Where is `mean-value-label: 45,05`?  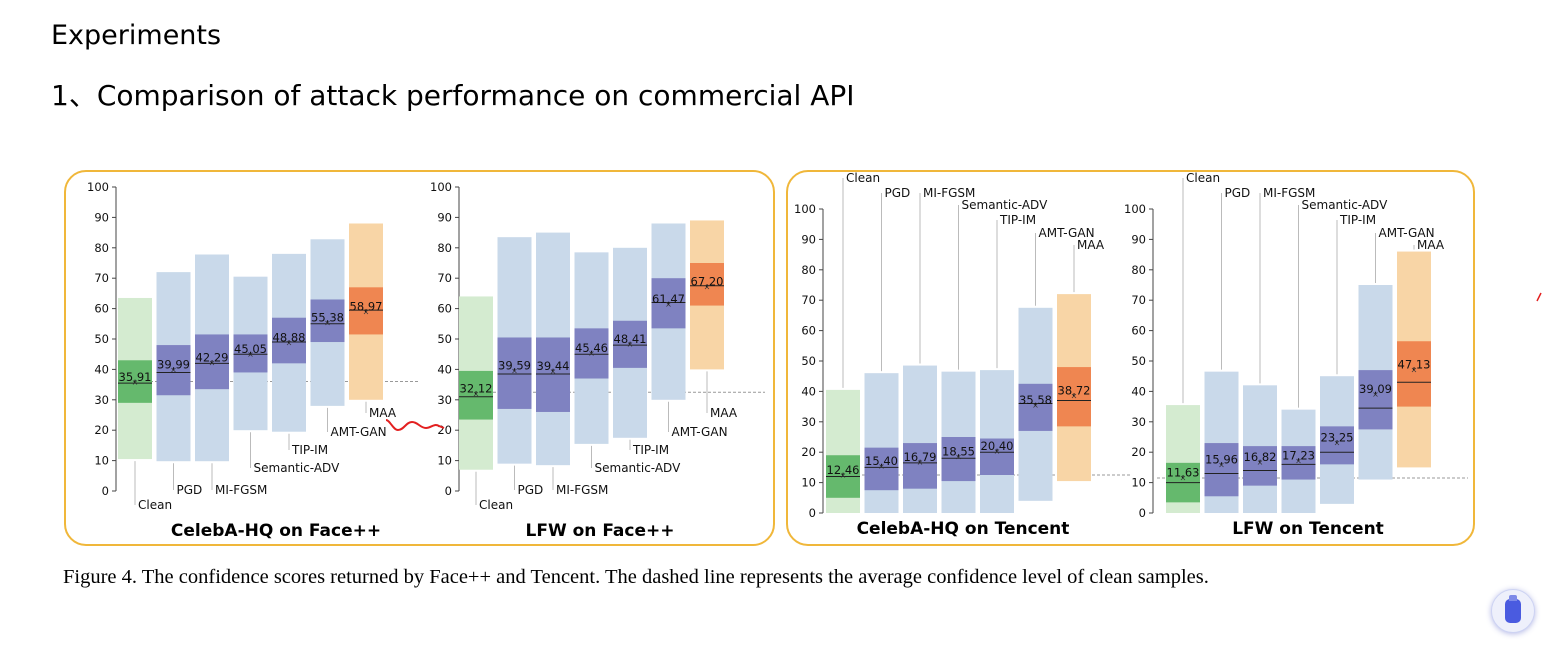 mean-value-label: 45,05 is located at coordinates (250, 349).